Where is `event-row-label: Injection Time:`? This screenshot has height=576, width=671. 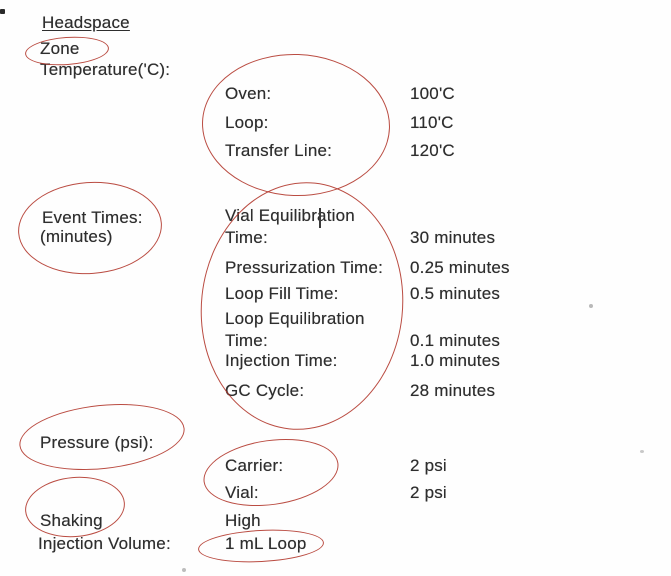 event-row-label: Injection Time: is located at coordinates (281, 360).